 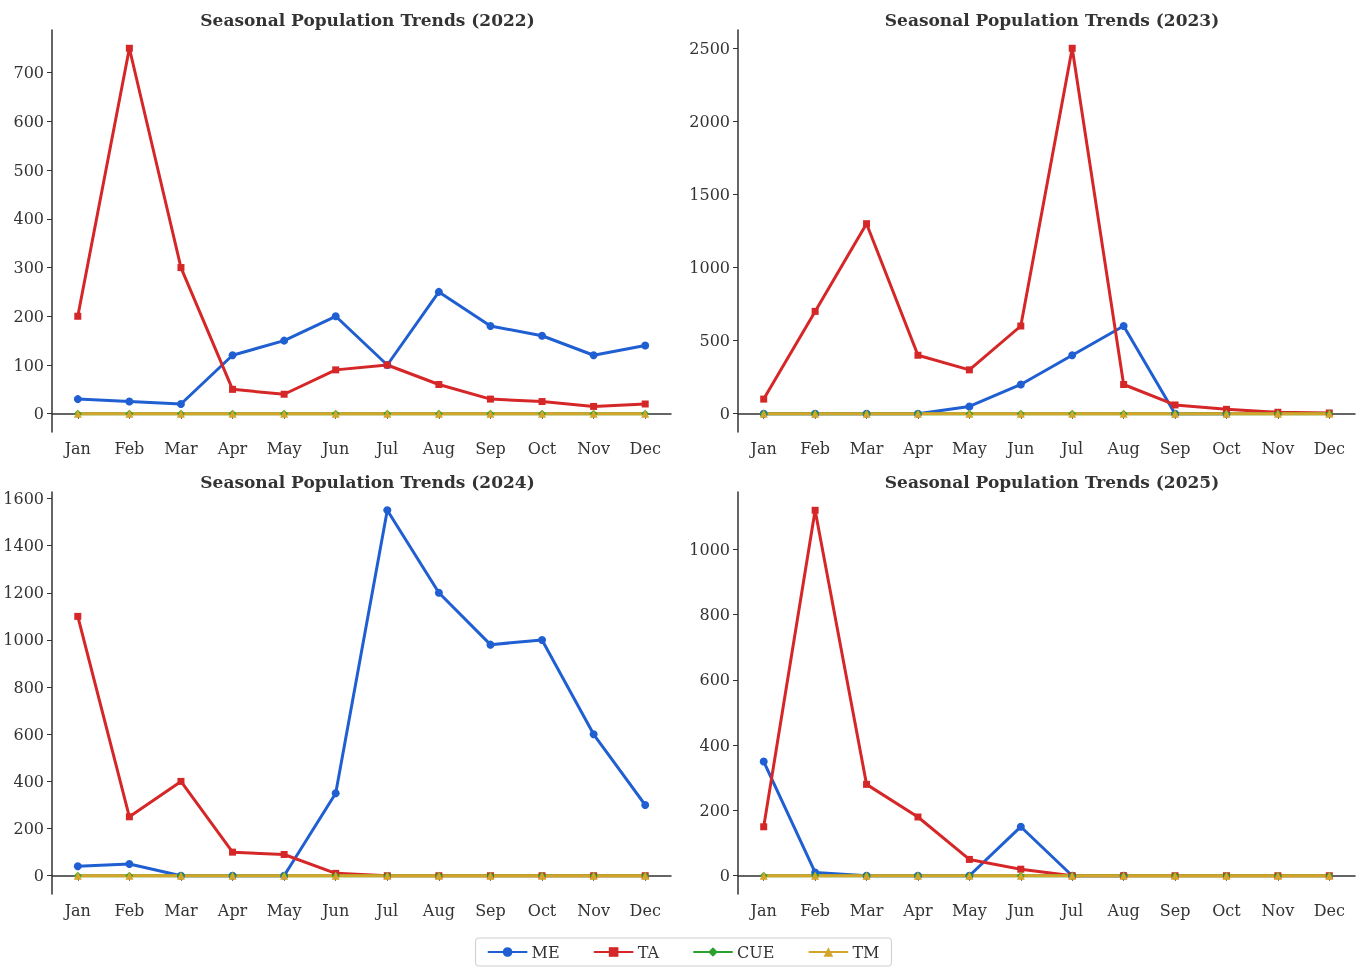 I want to click on legend-label: CUE, so click(x=755, y=952).